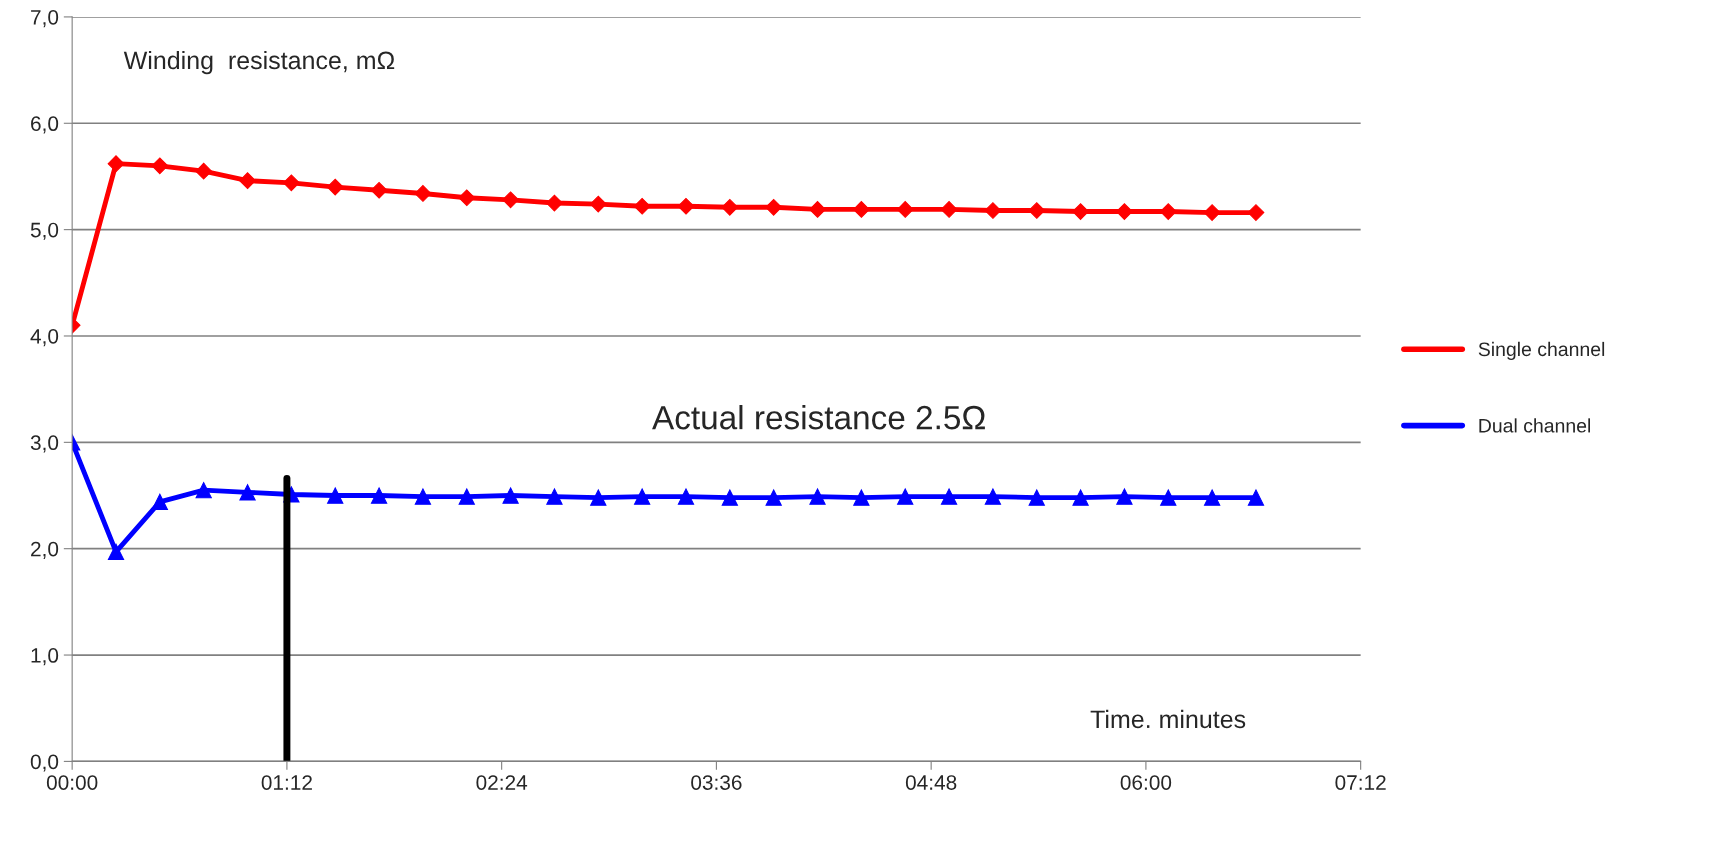 The height and width of the screenshot is (846, 1718). What do you see at coordinates (1541, 350) in the screenshot?
I see `legend-label: Single channel` at bounding box center [1541, 350].